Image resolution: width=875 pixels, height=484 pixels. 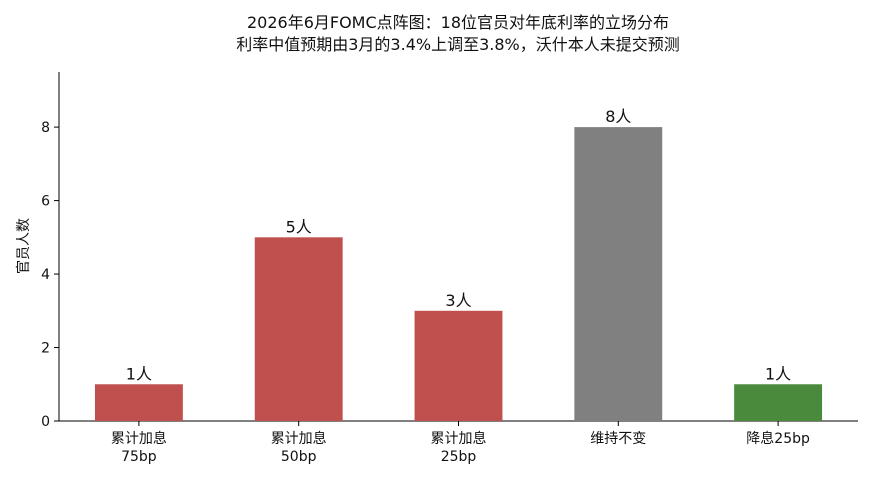 I want to click on value-label: 8人, so click(x=618, y=116).